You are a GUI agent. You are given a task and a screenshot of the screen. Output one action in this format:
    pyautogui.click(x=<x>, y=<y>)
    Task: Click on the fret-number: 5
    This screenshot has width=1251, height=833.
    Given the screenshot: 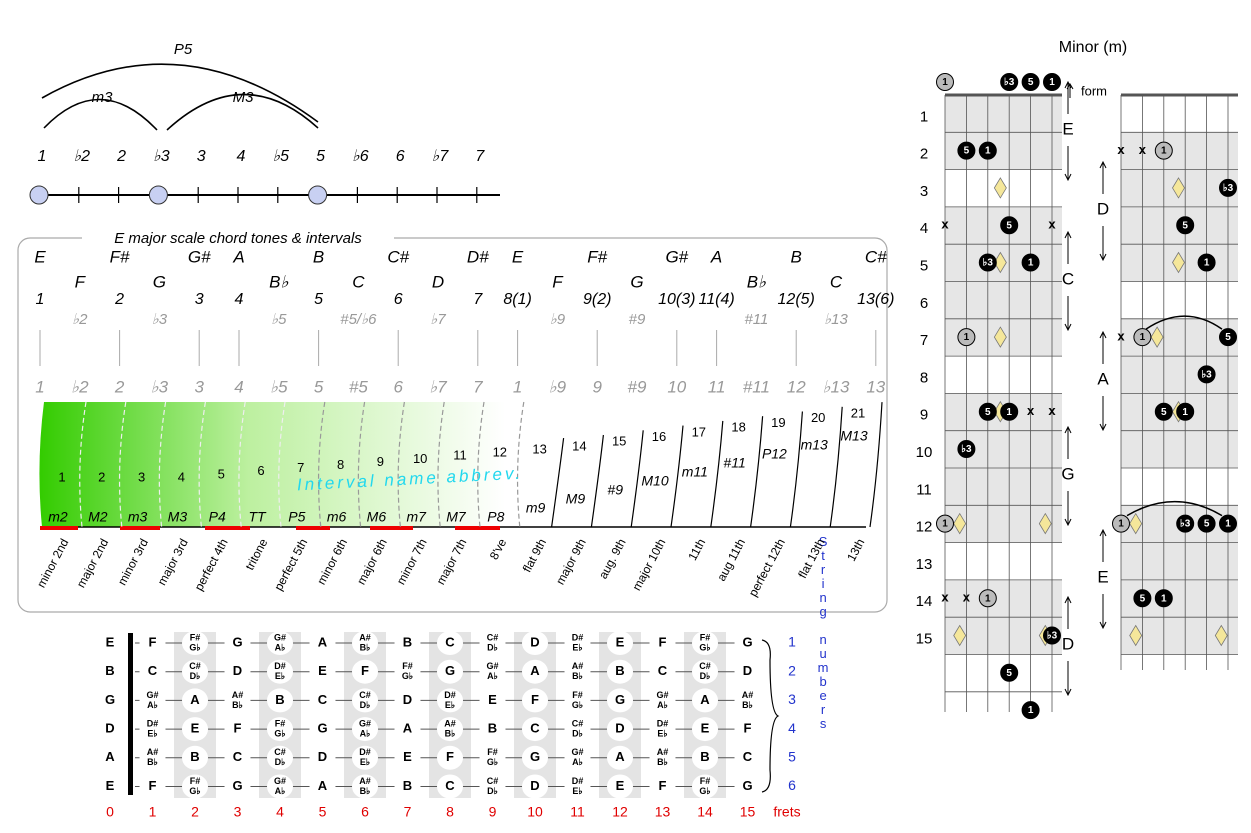 What is the action you would take?
    pyautogui.click(x=323, y=812)
    